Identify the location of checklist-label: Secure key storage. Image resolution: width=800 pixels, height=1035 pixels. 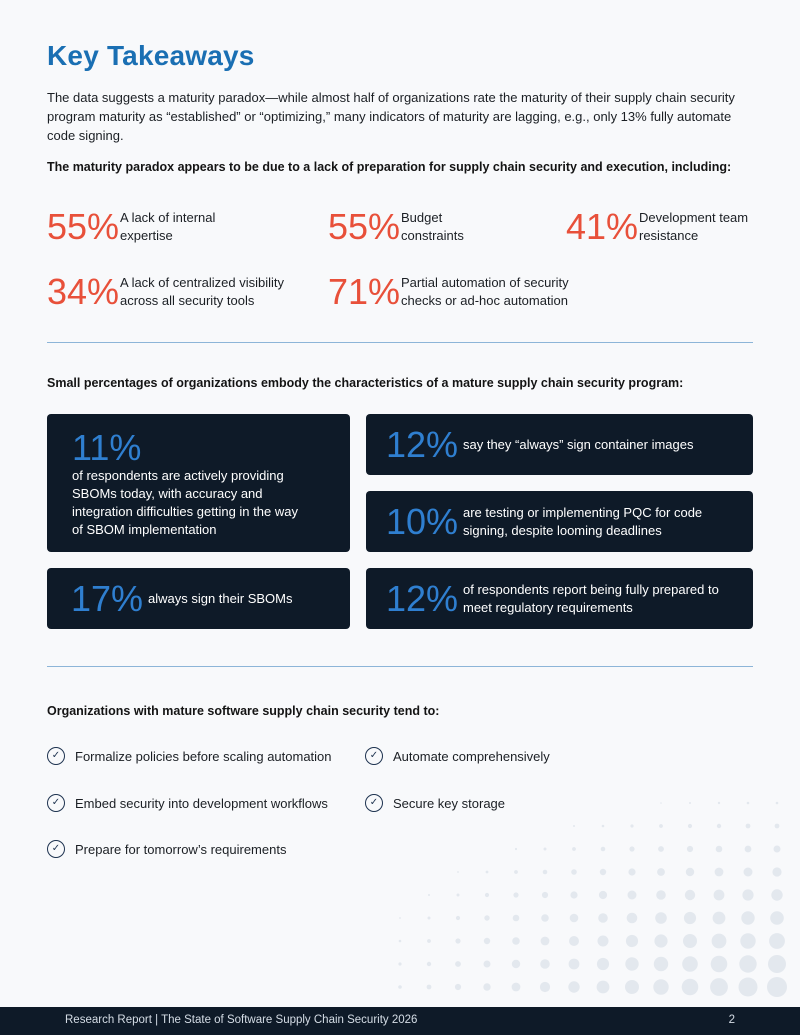
(449, 803).